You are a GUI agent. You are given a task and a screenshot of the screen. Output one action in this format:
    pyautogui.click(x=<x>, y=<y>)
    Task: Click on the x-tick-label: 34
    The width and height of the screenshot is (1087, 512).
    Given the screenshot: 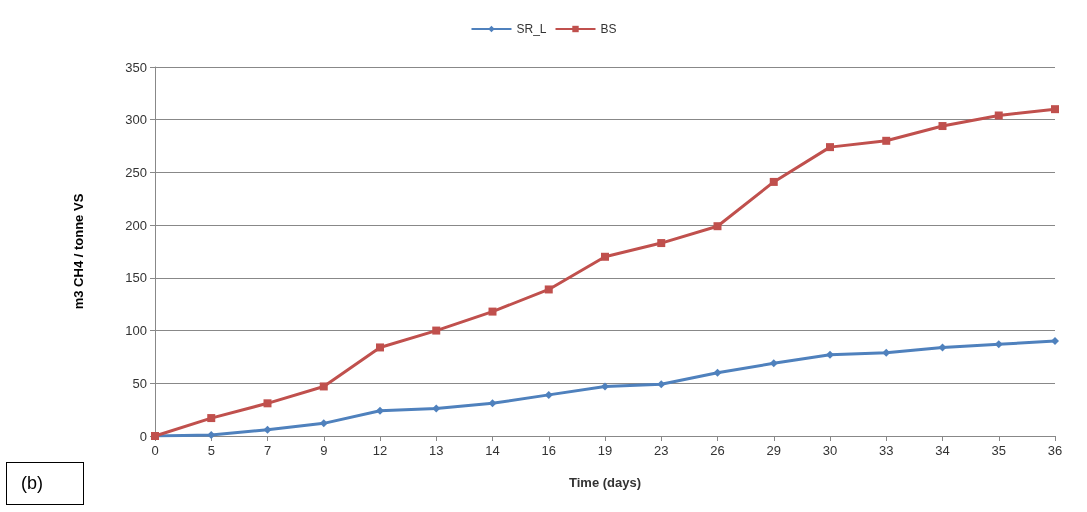 What is the action you would take?
    pyautogui.click(x=942, y=450)
    